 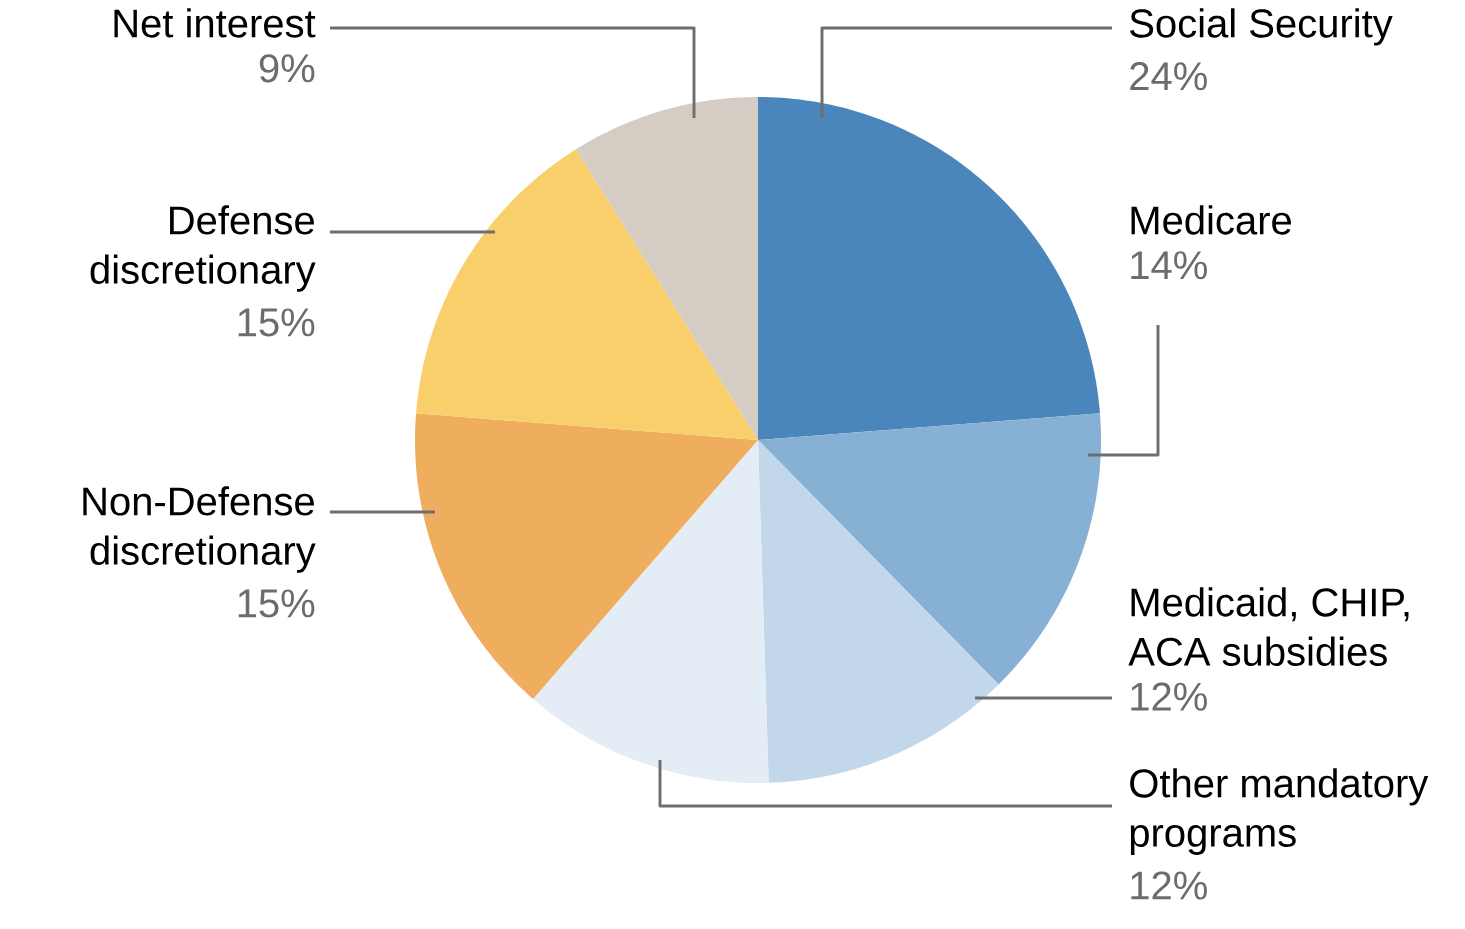 What do you see at coordinates (1211, 220) in the screenshot?
I see `slice-label: Medicare` at bounding box center [1211, 220].